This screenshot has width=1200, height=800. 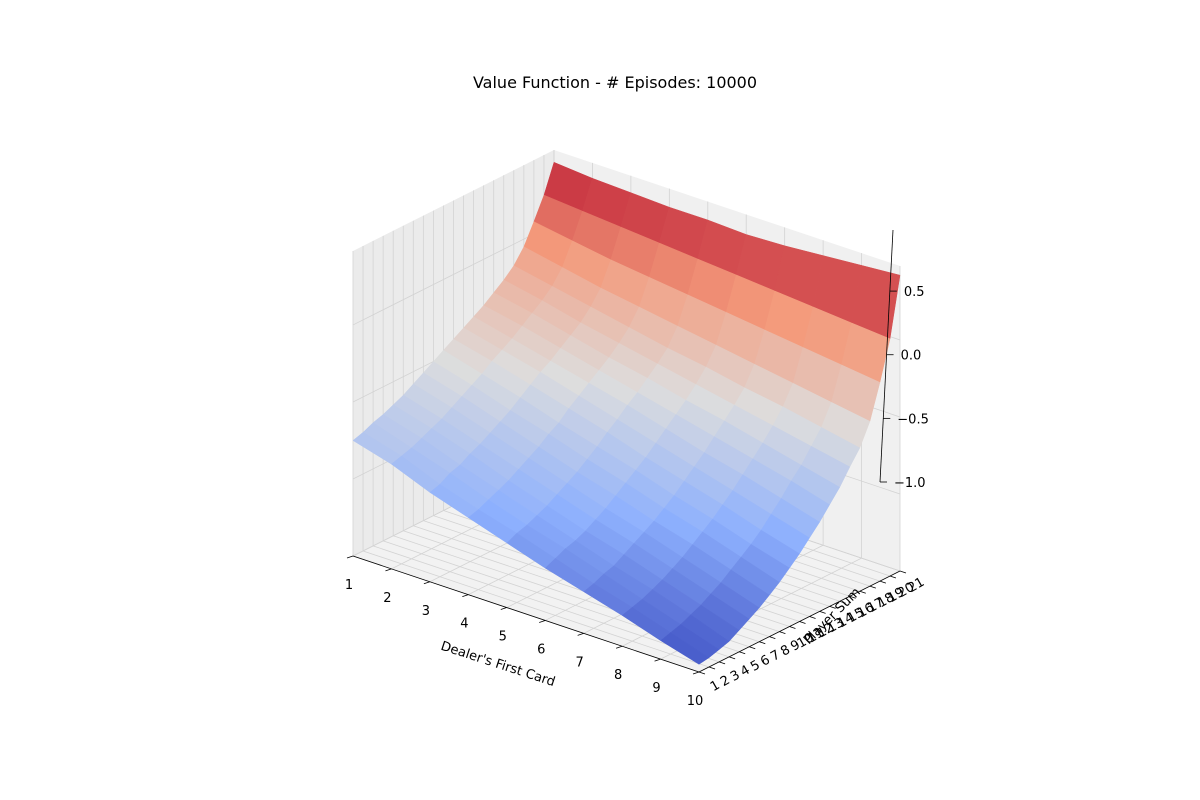 What do you see at coordinates (886, 600) in the screenshot?
I see `y-tick-label: 18` at bounding box center [886, 600].